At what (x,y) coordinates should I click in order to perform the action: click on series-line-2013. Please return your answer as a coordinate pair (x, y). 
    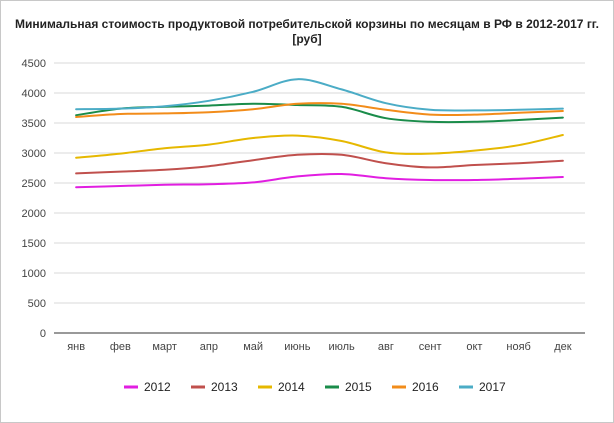
    Looking at the image, I should click on (319, 163).